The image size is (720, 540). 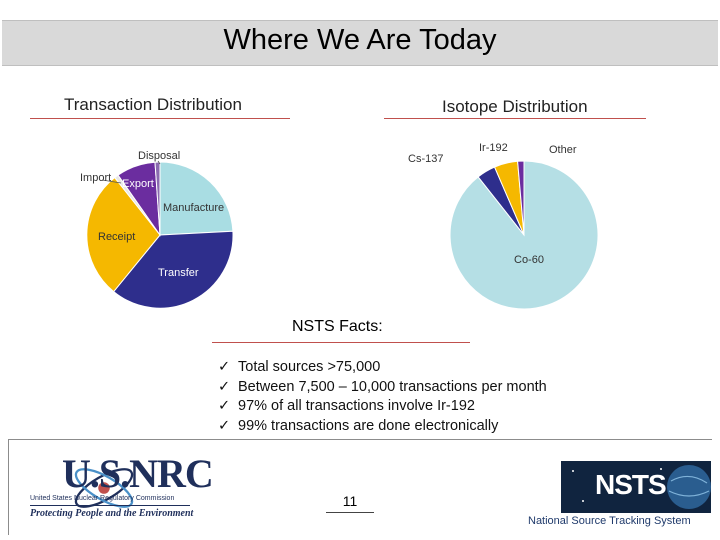 I want to click on label-manufacture: Manufacture, so click(x=194, y=208).